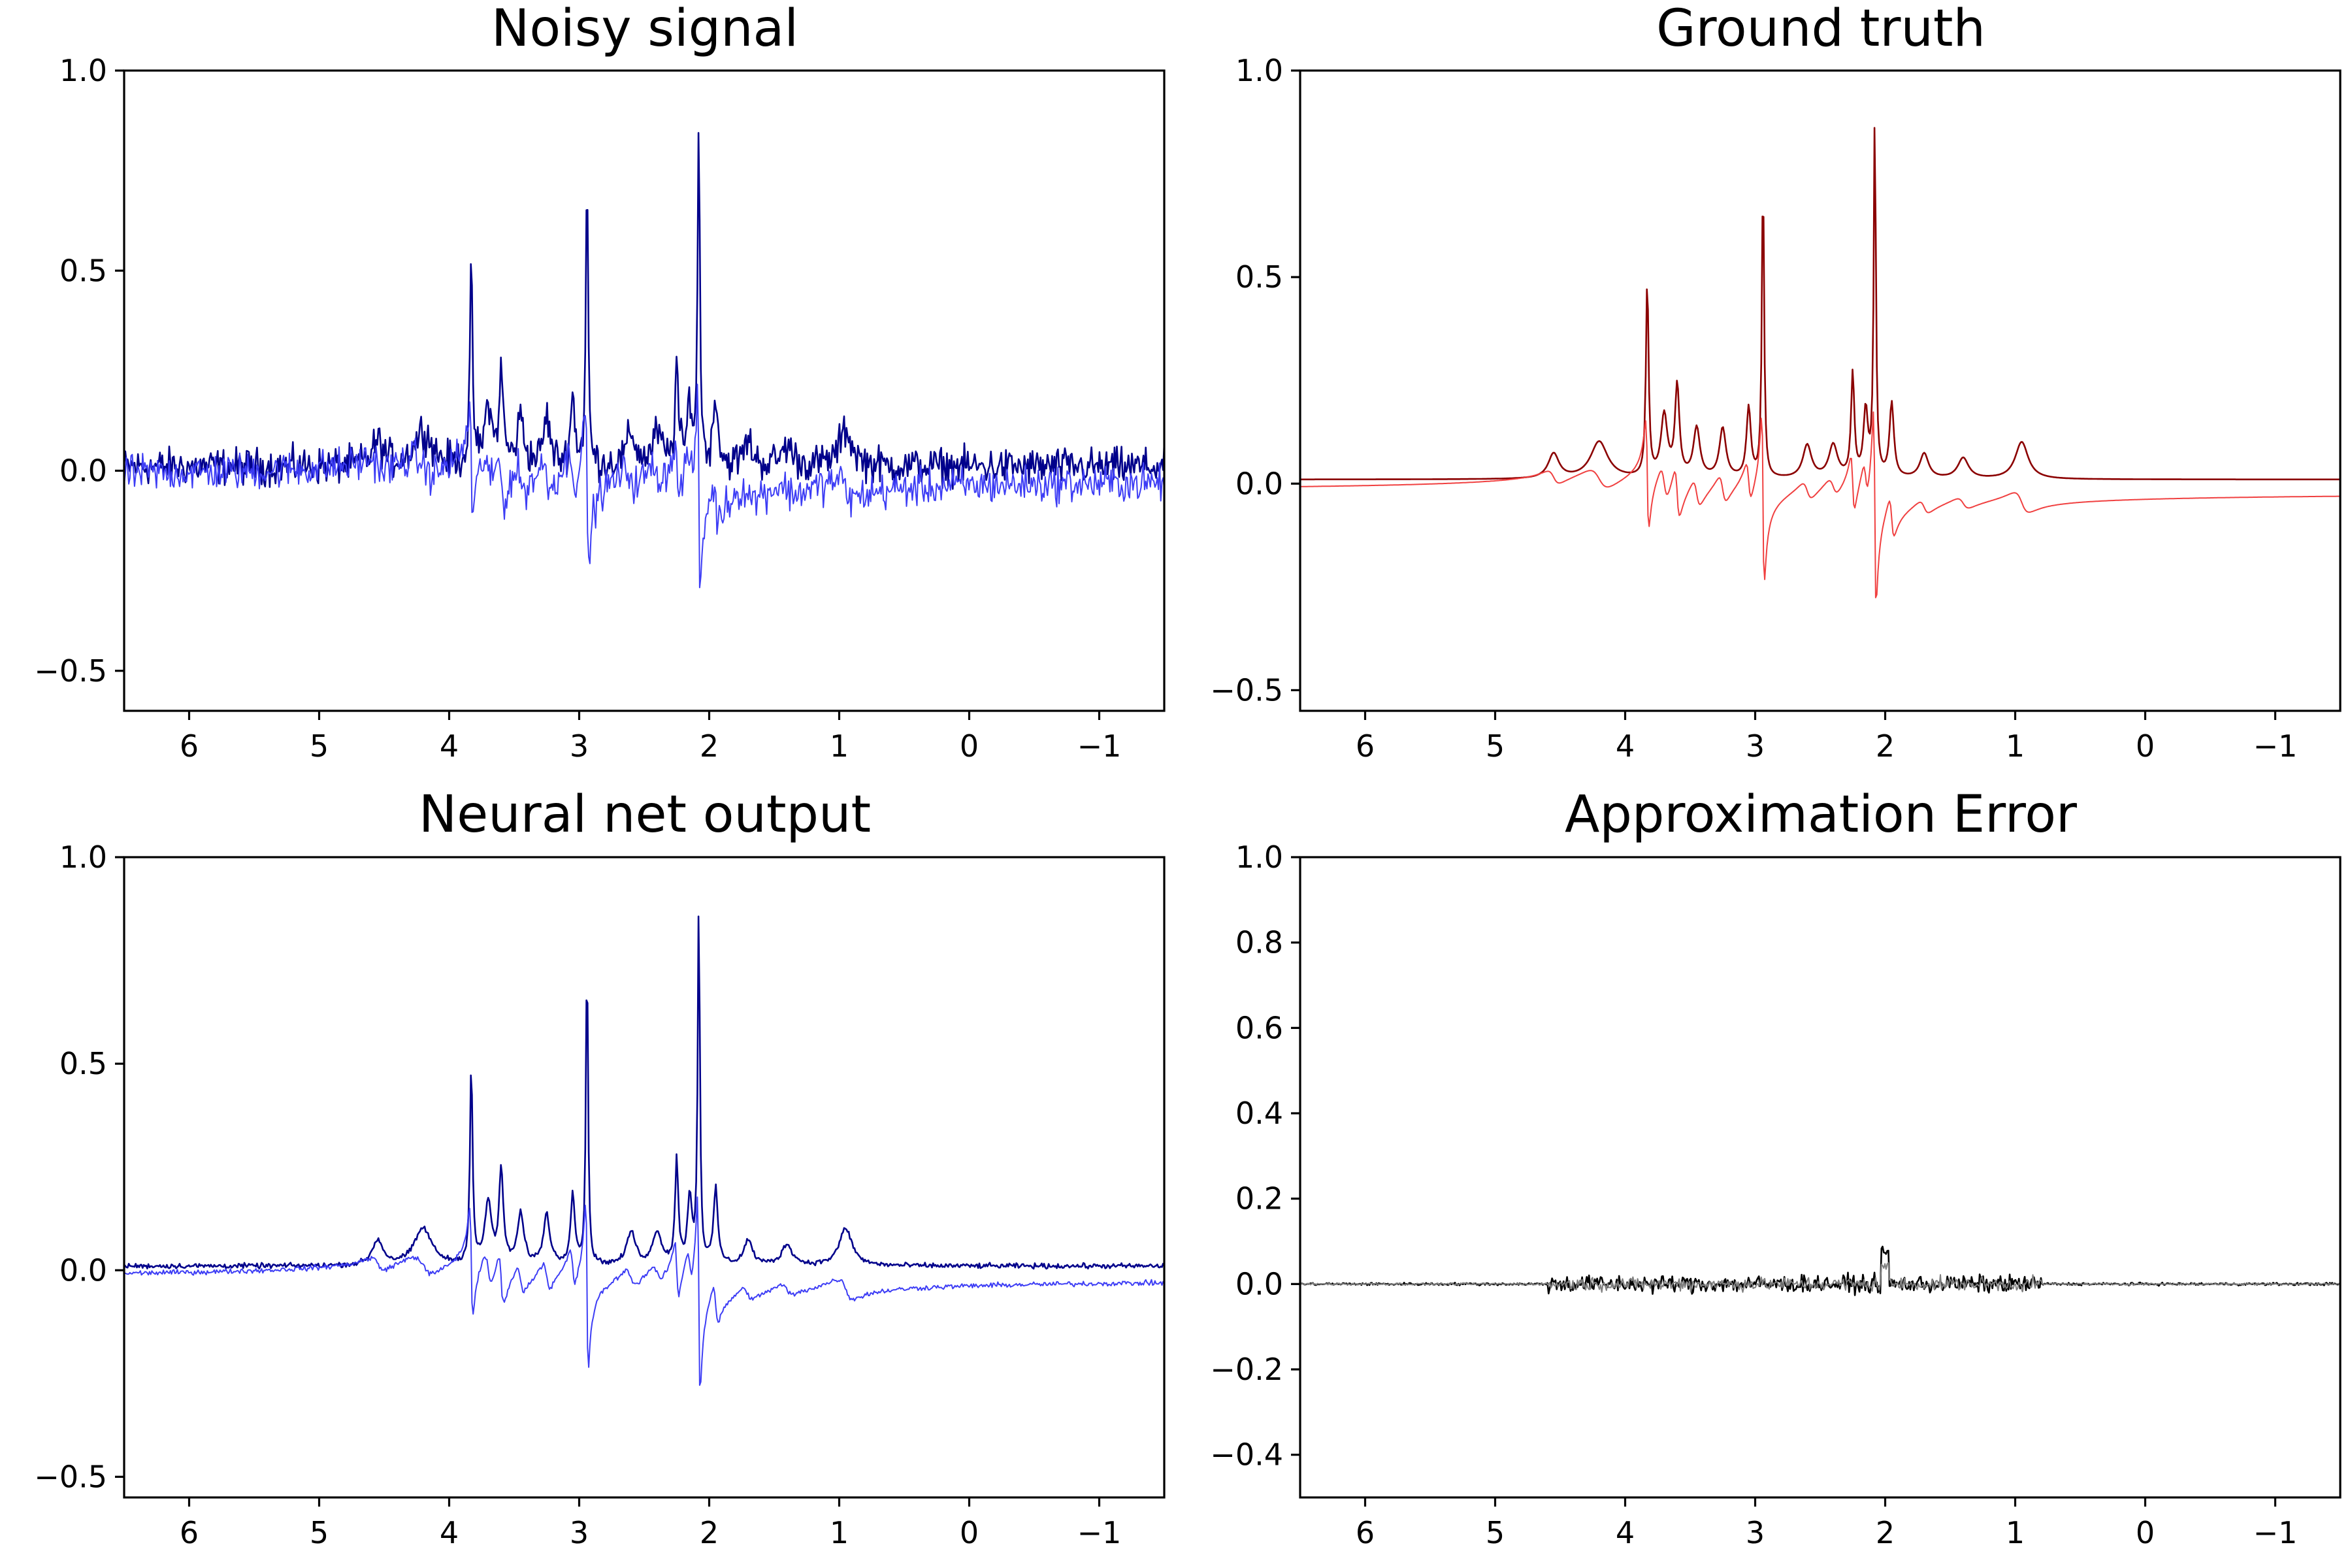 Image resolution: width=2352 pixels, height=1568 pixels. I want to click on y-tick-label: 0.6, so click(1259, 1027).